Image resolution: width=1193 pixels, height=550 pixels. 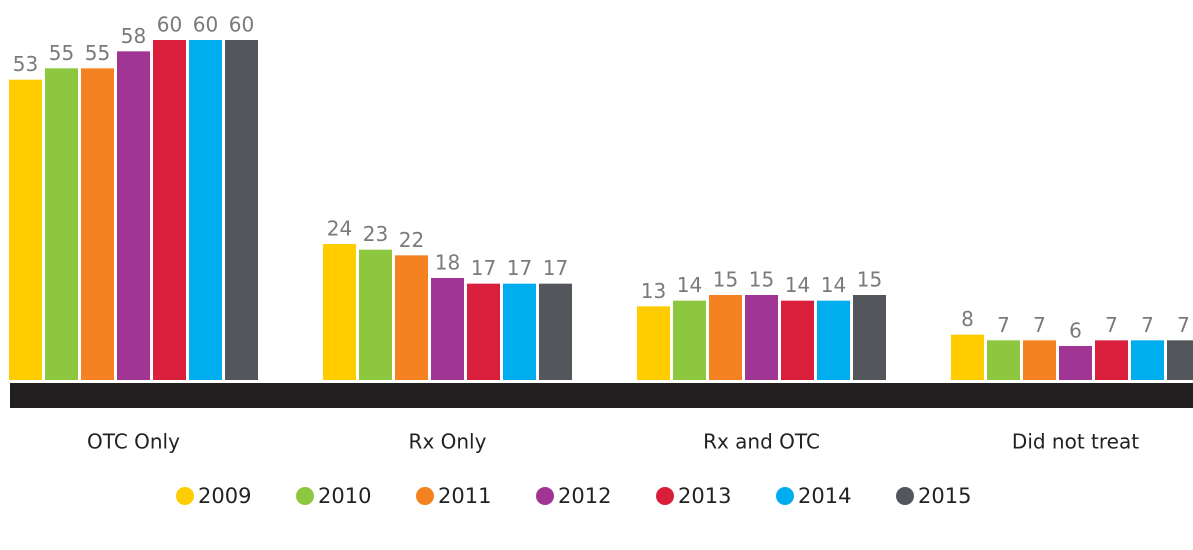 I want to click on legend-label: 2014, so click(x=824, y=496).